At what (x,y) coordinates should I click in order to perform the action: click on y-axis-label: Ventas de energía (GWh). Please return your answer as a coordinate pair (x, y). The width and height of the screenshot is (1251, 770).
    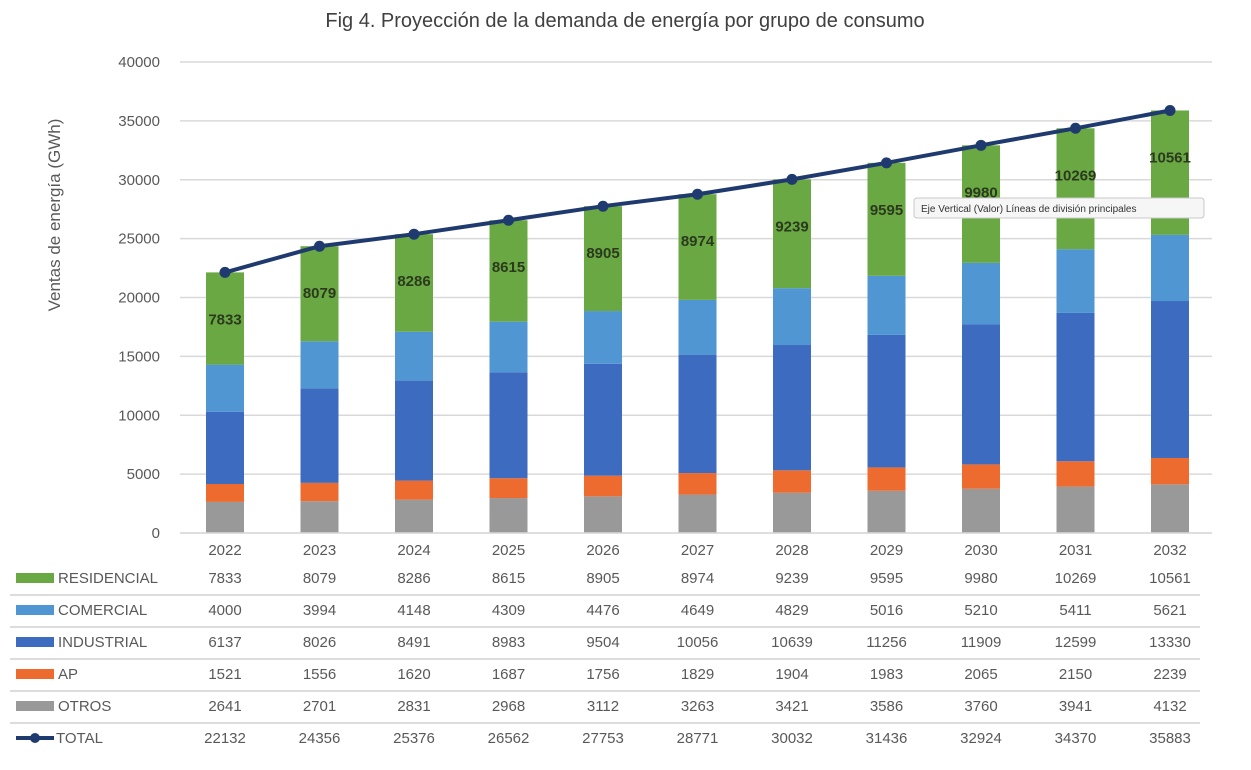
    Looking at the image, I should click on (54, 215).